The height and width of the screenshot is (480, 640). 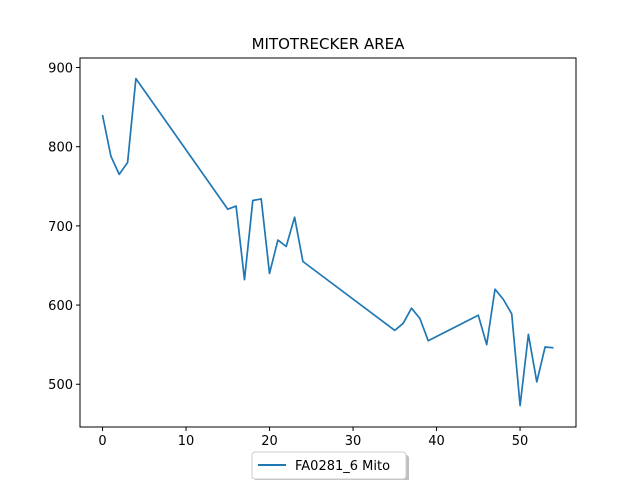 What do you see at coordinates (342, 466) in the screenshot?
I see `legend-label: FA0281_6 Mito` at bounding box center [342, 466].